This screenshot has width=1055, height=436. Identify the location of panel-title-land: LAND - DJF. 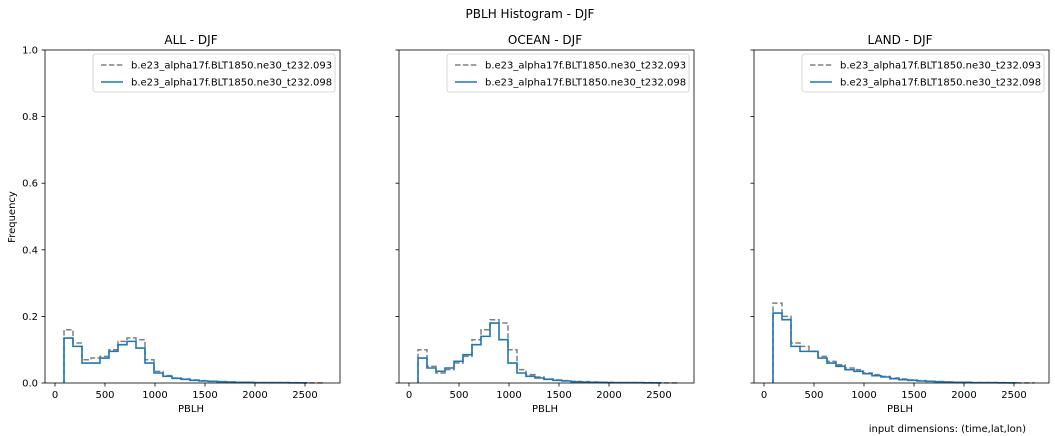
(899, 40).